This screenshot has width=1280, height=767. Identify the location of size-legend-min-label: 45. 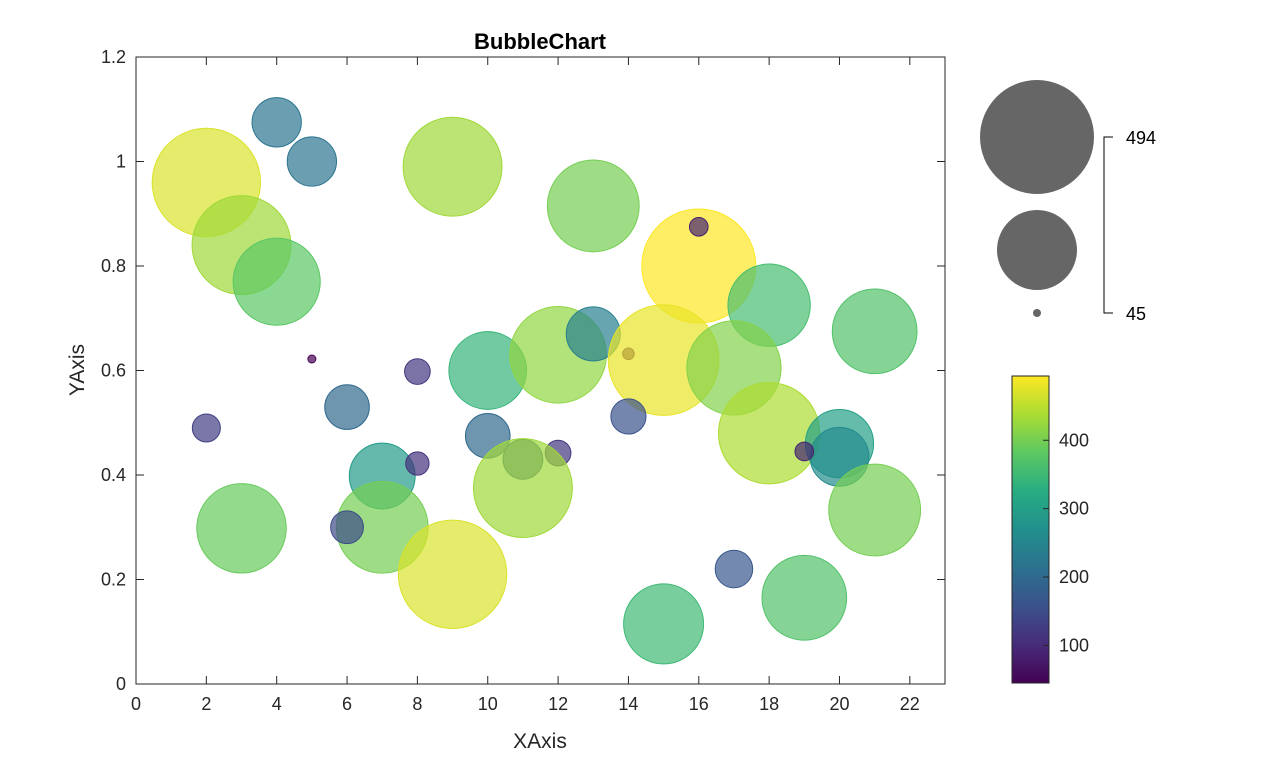
(1136, 314).